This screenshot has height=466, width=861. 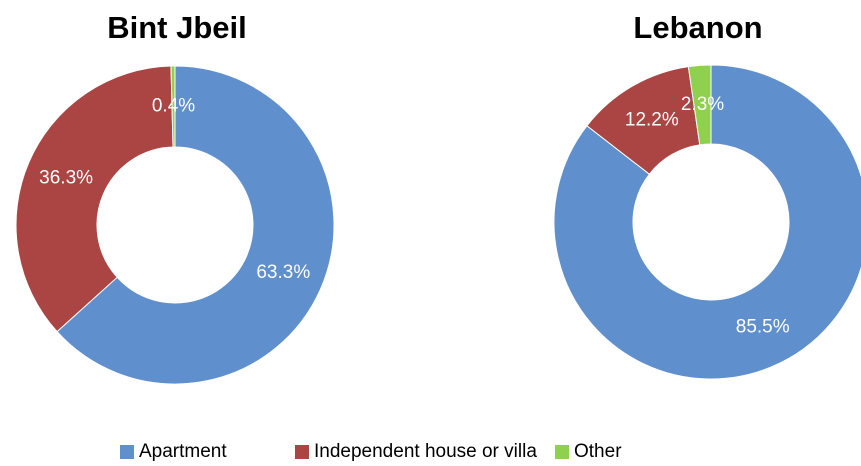 What do you see at coordinates (598, 451) in the screenshot?
I see `legend-label: Other` at bounding box center [598, 451].